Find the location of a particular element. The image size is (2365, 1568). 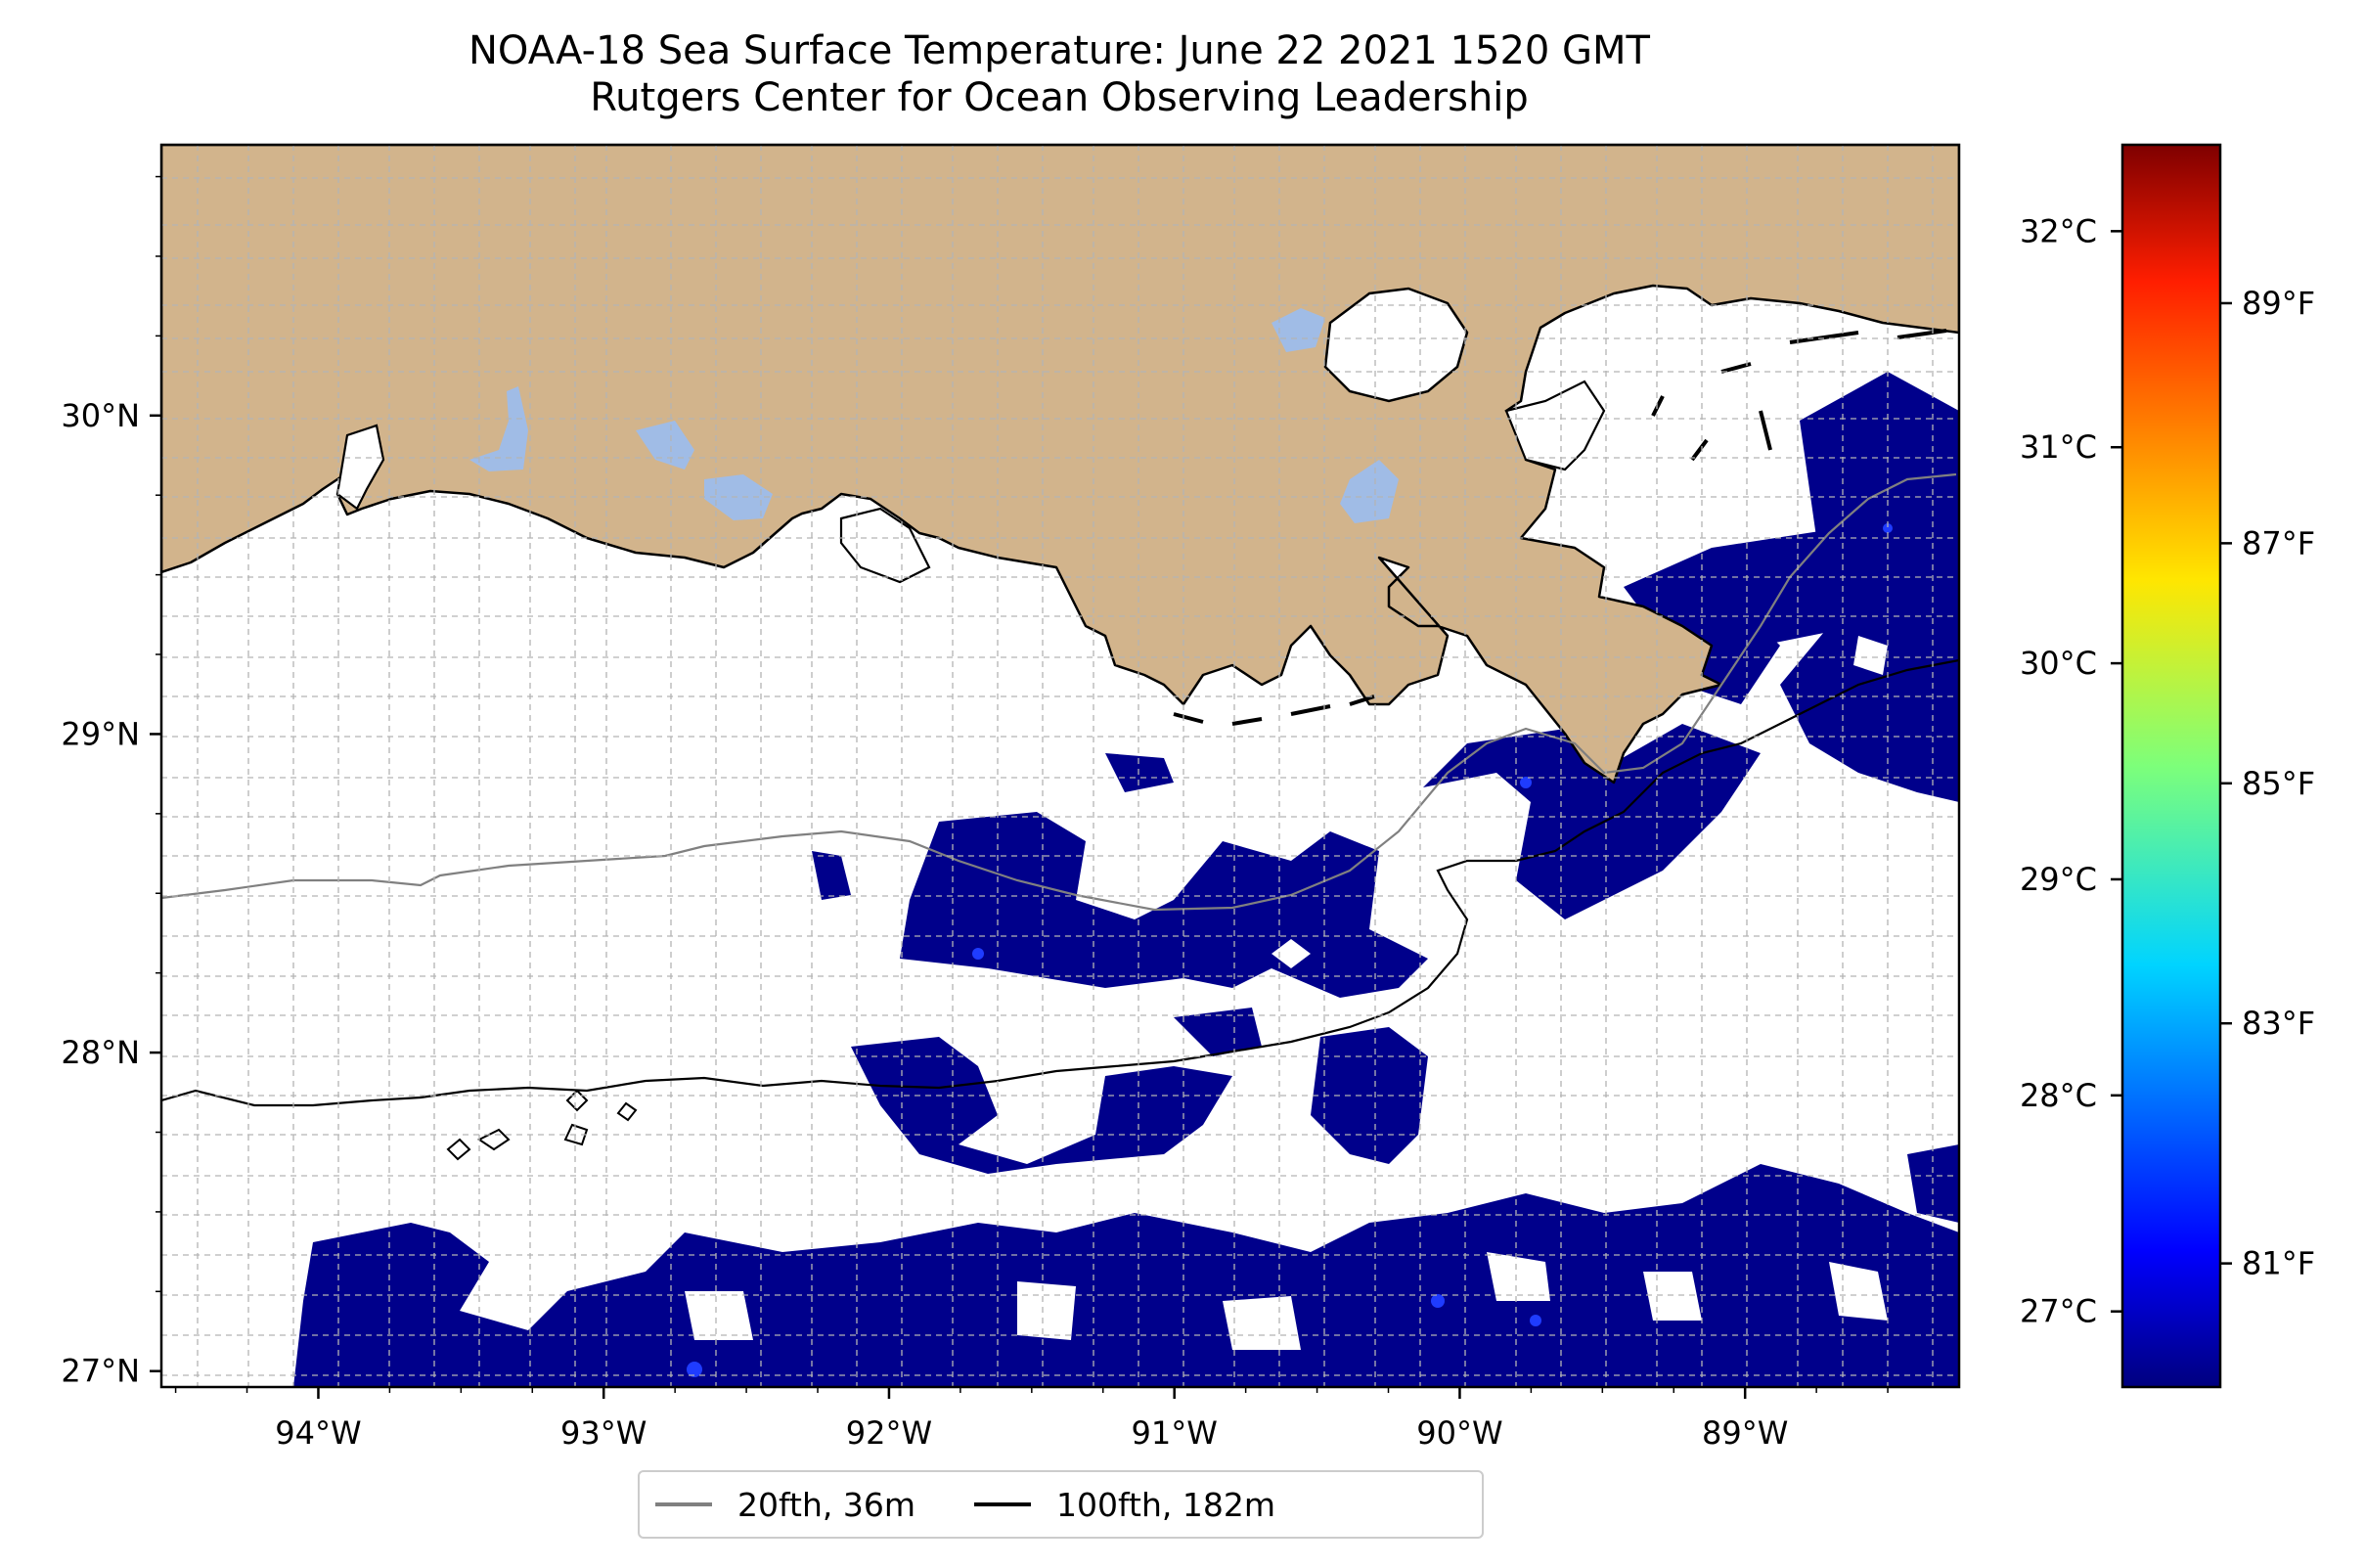

x-tick-label: 89°W is located at coordinates (1745, 1433).